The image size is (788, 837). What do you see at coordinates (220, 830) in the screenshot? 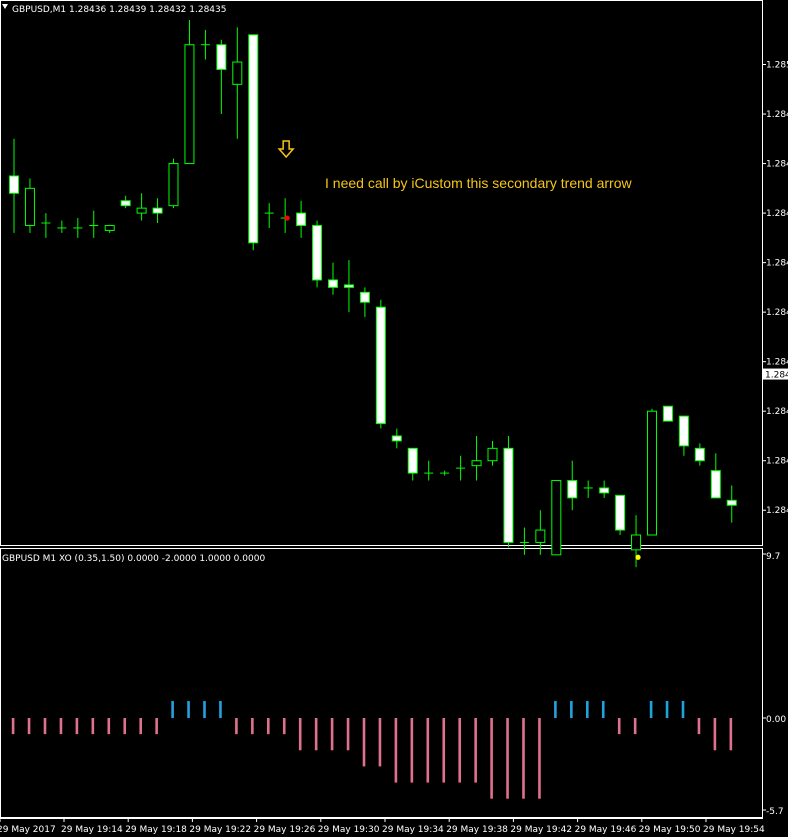
I see `time-tick-label: 29 May 19:22` at bounding box center [220, 830].